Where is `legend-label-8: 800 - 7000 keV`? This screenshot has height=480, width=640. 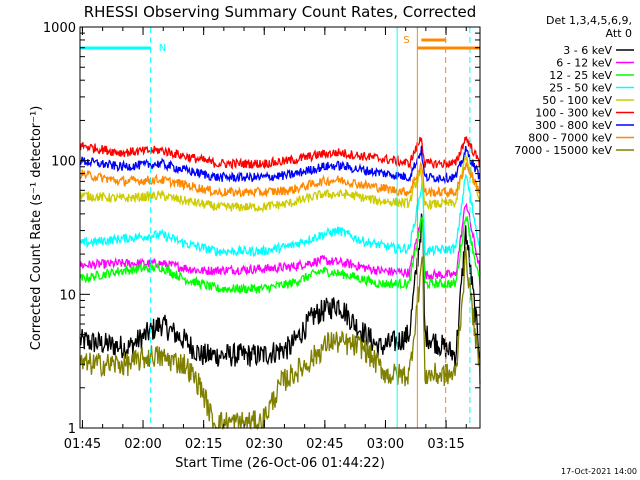
legend-label-8: 800 - 7000 keV is located at coordinates (570, 138).